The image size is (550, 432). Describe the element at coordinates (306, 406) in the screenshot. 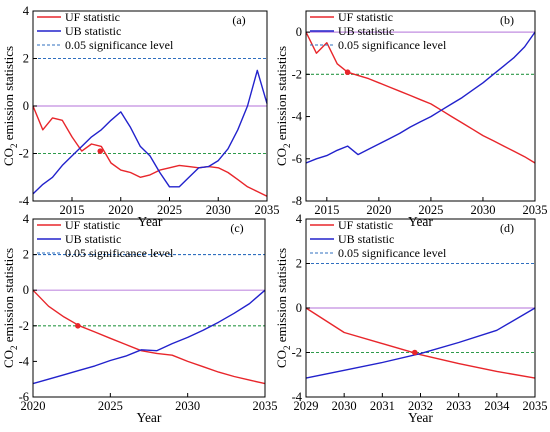

I see `x-tick-label: 2029` at that location.